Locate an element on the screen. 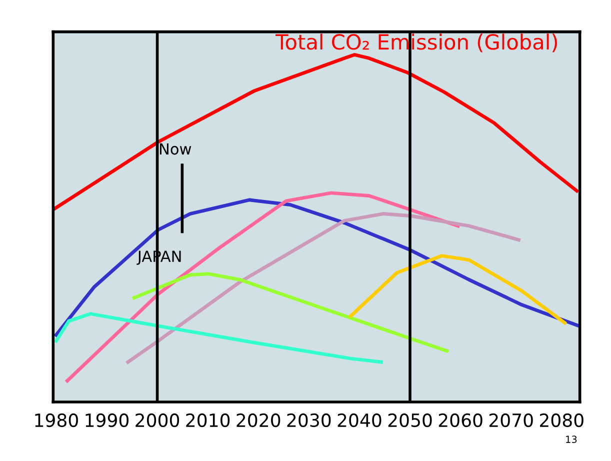 The width and height of the screenshot is (611, 461). x-tick-label: 2020 is located at coordinates (258, 420).